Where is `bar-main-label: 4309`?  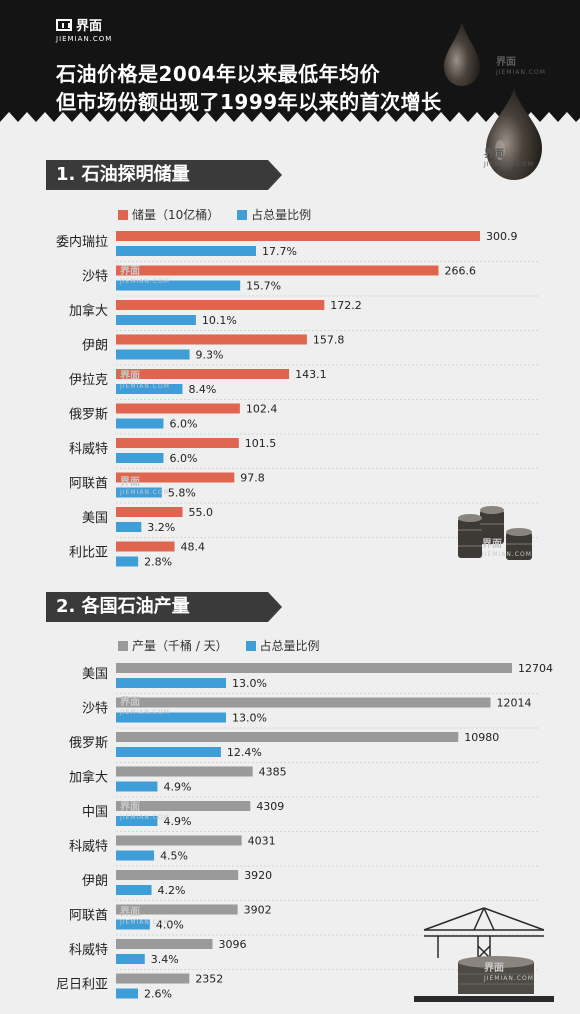
bar-main-label: 4309 is located at coordinates (270, 806).